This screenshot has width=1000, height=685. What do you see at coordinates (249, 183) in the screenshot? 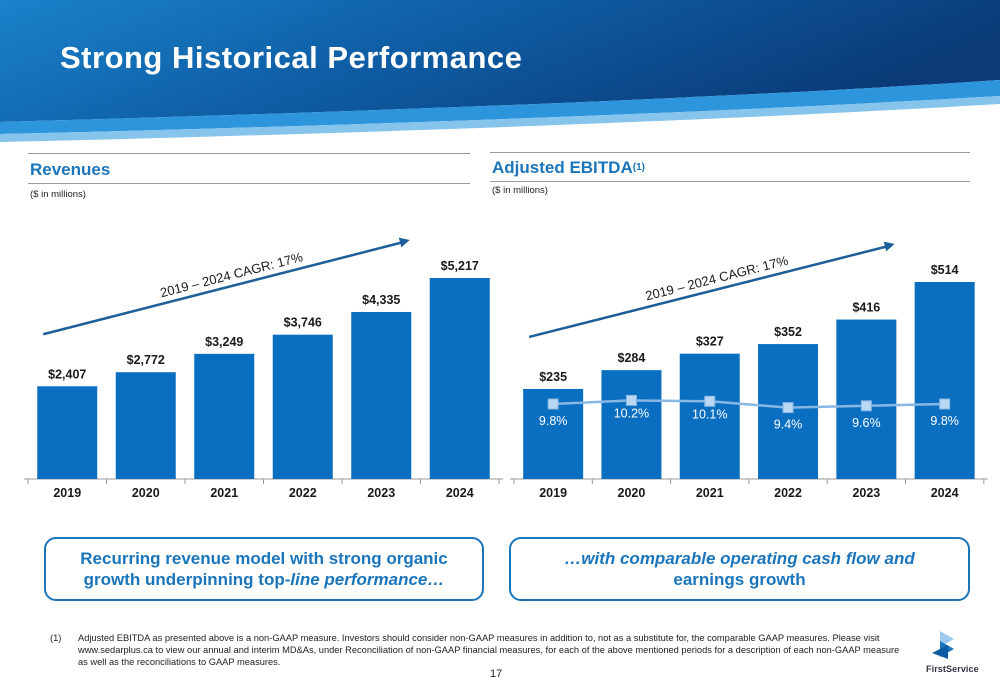
I see `revenues-bottom-rule` at bounding box center [249, 183].